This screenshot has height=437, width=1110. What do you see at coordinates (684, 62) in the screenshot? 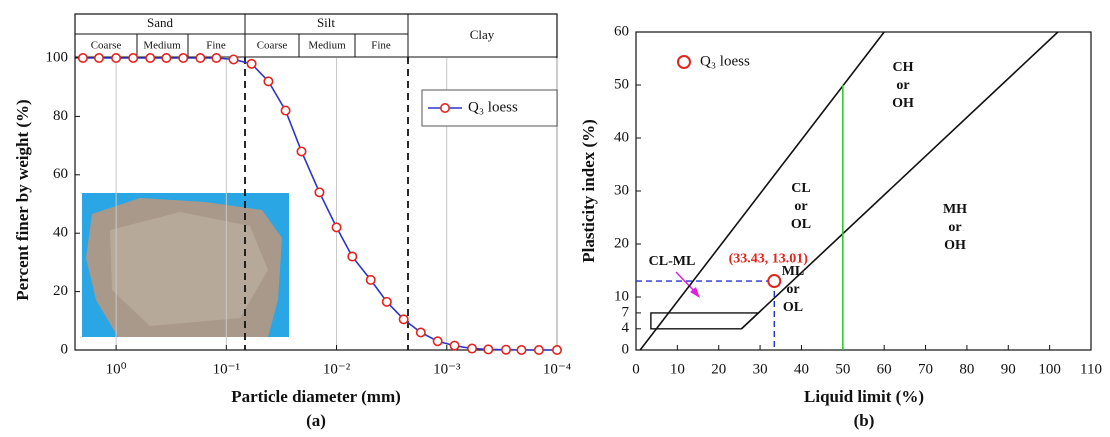
I see `legend-marker` at bounding box center [684, 62].